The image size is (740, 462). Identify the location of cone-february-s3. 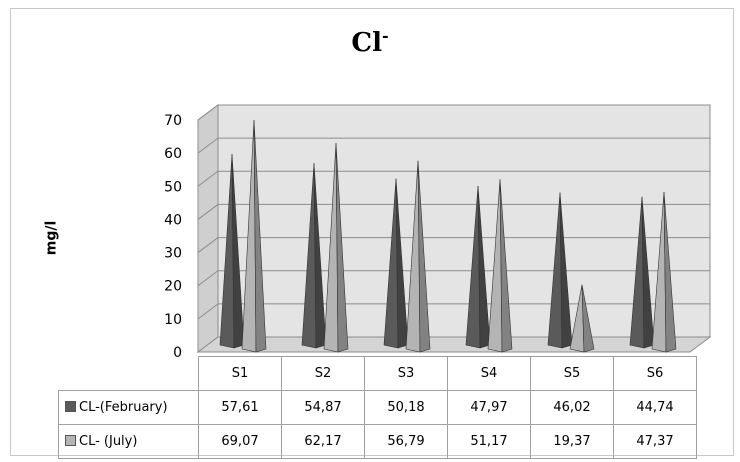
(396, 263).